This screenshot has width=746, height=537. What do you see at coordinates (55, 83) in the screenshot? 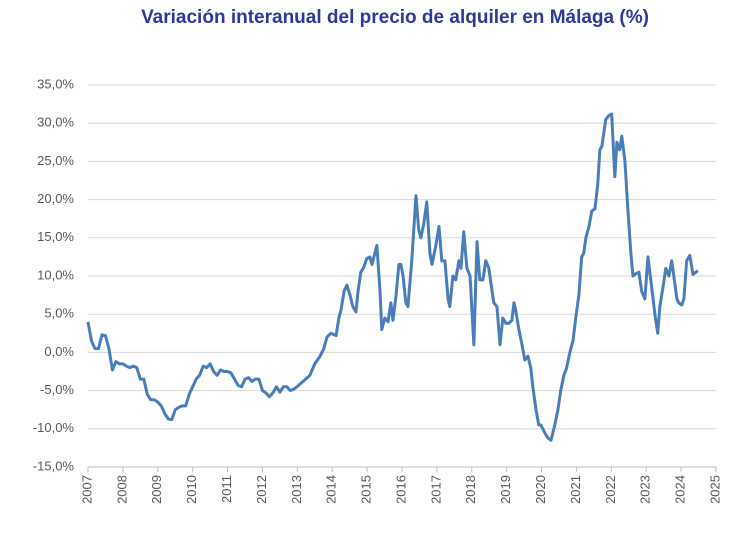
I see `y-tick-label: 35,0%` at bounding box center [55, 83].